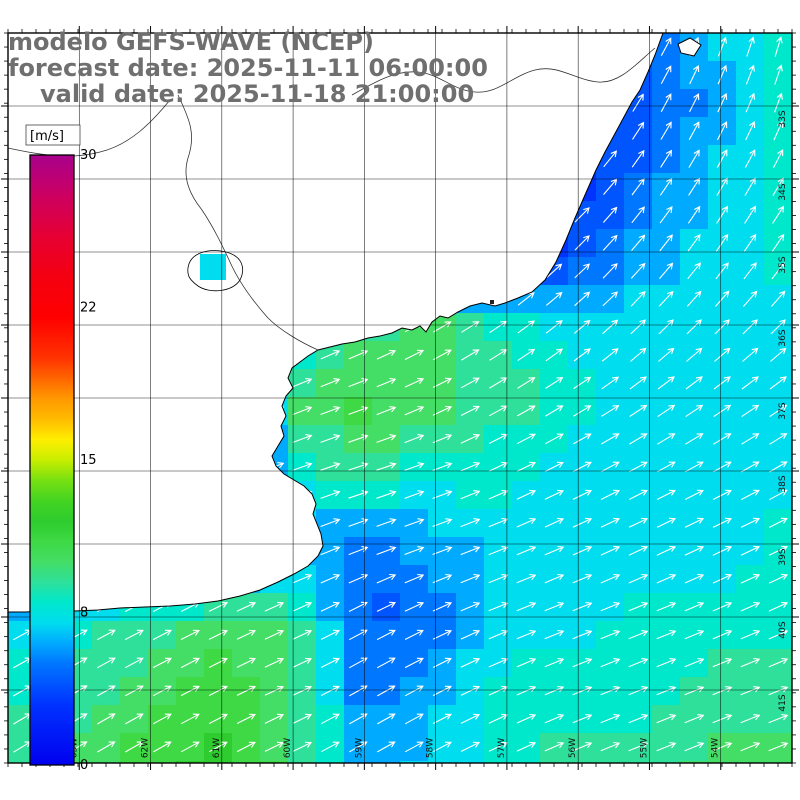  Describe the element at coordinates (191, 42) in the screenshot. I see `model-title: modelo GEFS-WAVE (NCEP)` at that location.